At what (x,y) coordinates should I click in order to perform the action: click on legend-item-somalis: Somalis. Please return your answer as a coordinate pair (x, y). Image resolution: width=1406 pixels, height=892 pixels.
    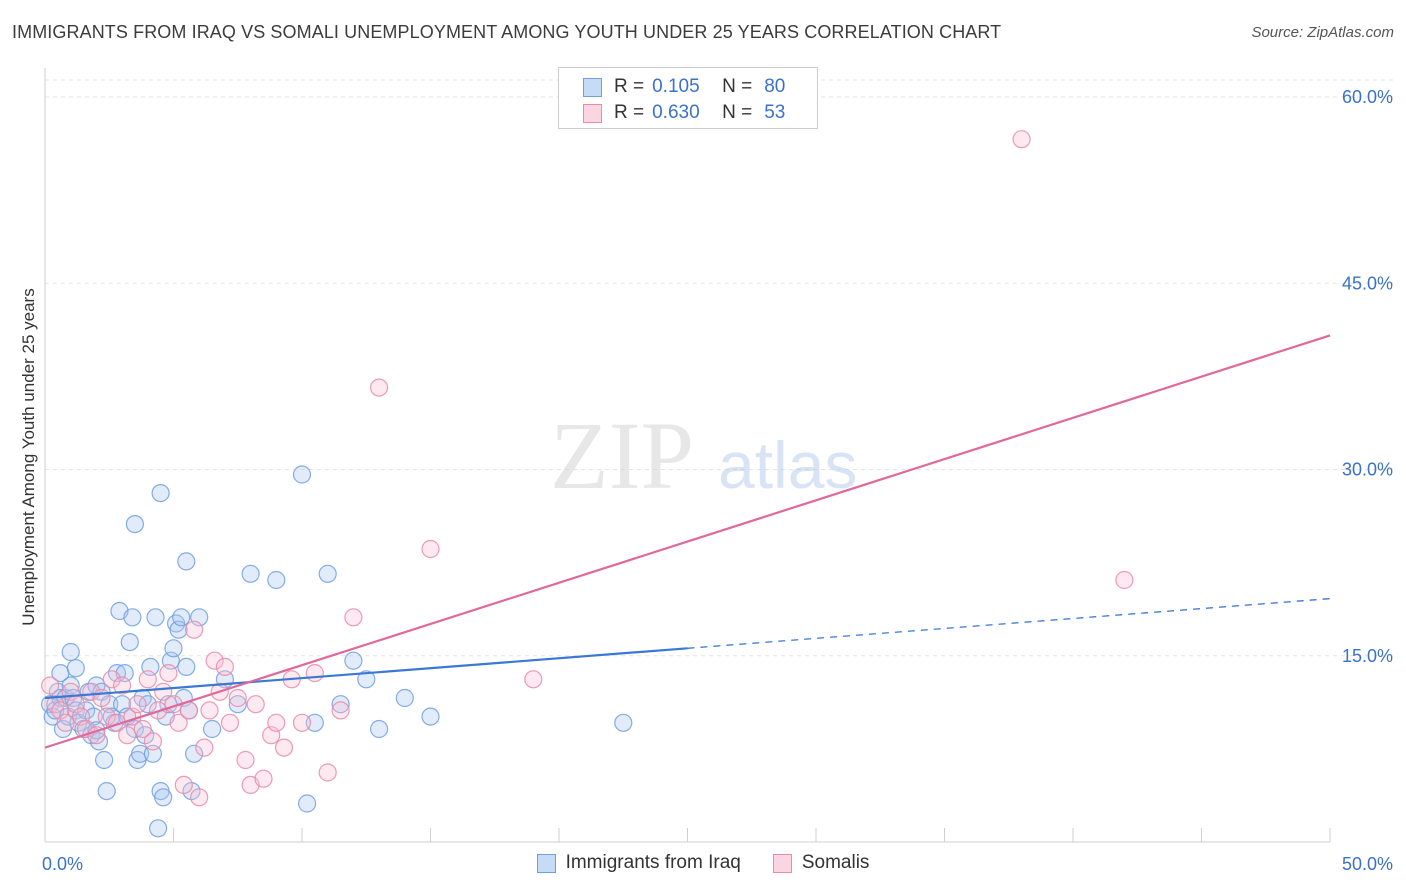
    Looking at the image, I should click on (821, 863).